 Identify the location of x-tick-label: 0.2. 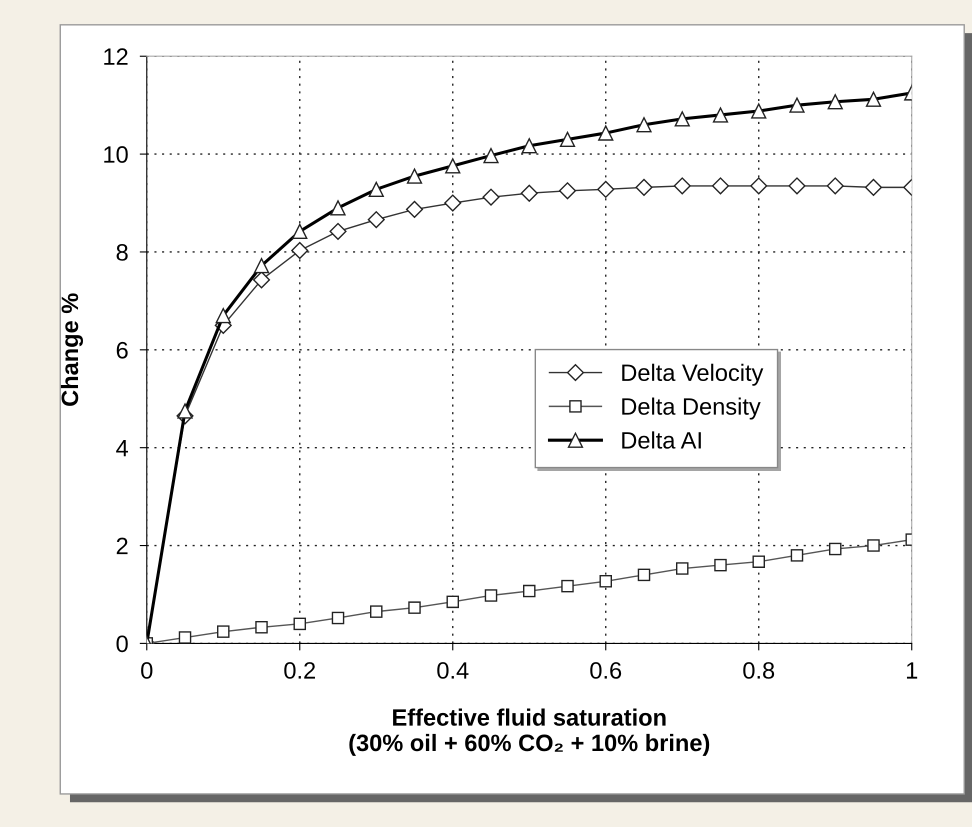
(299, 670).